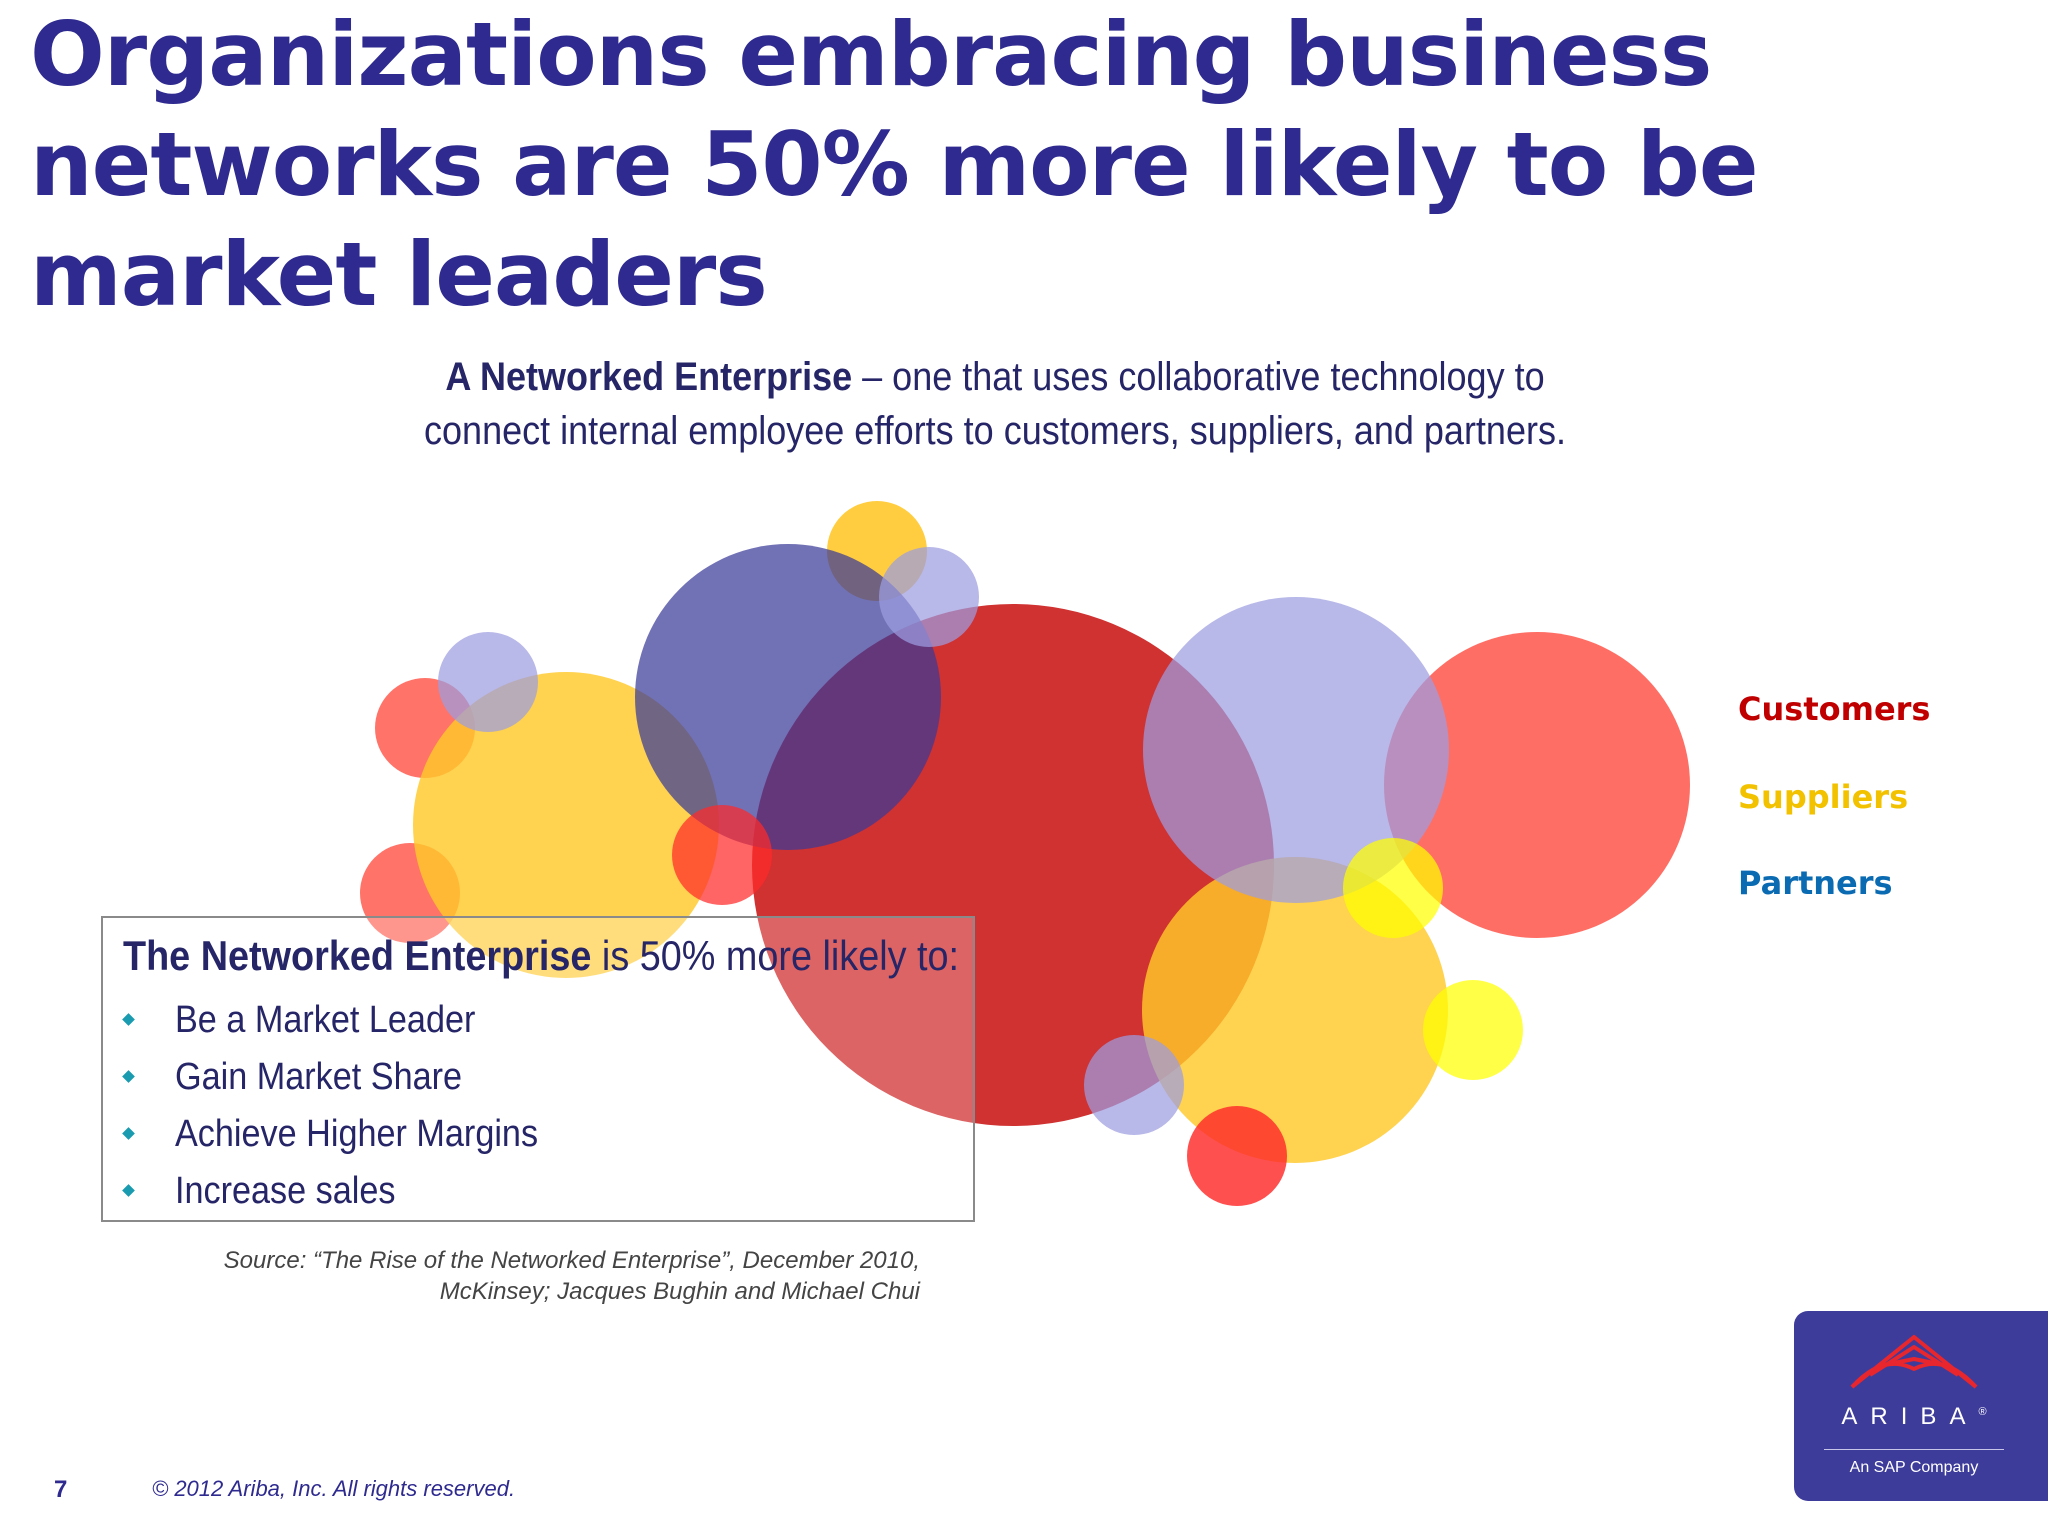 This screenshot has height=1536, width=2048. What do you see at coordinates (1823, 797) in the screenshot?
I see `legend-suppliers: Suppliers` at bounding box center [1823, 797].